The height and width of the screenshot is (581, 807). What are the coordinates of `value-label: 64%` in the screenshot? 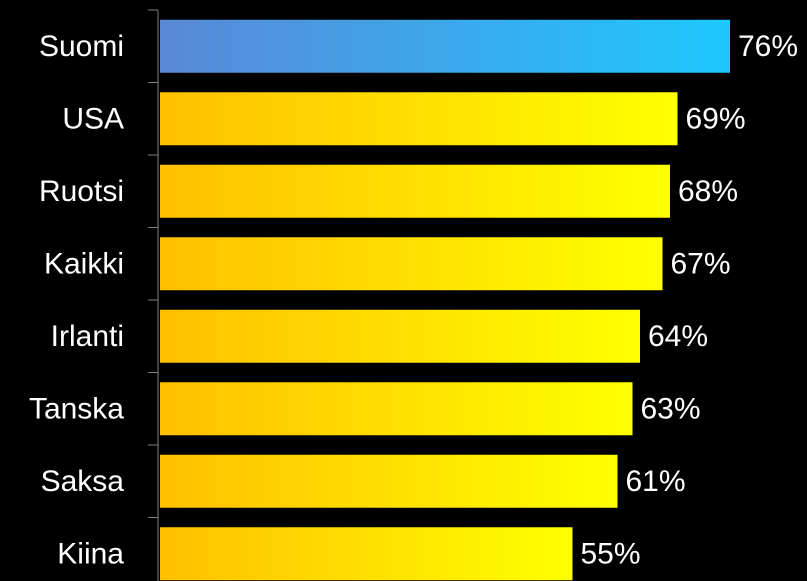 It's located at (678, 336).